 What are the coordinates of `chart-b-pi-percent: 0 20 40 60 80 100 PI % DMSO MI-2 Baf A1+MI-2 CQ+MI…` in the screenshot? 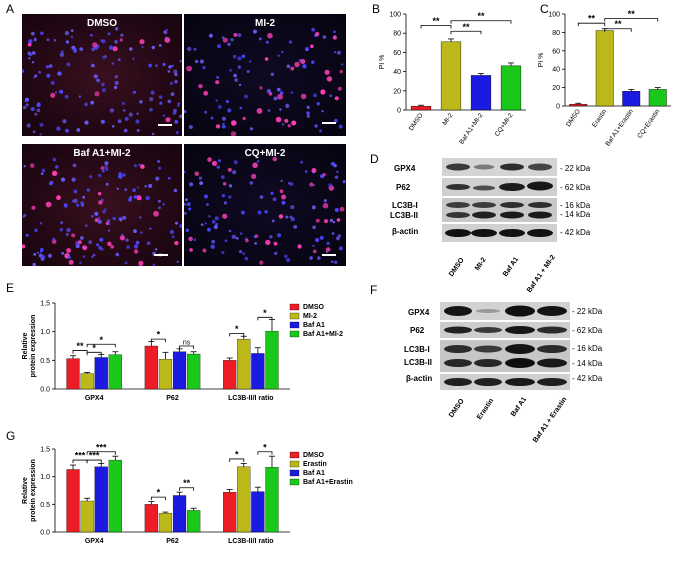 It's located at (452, 78).